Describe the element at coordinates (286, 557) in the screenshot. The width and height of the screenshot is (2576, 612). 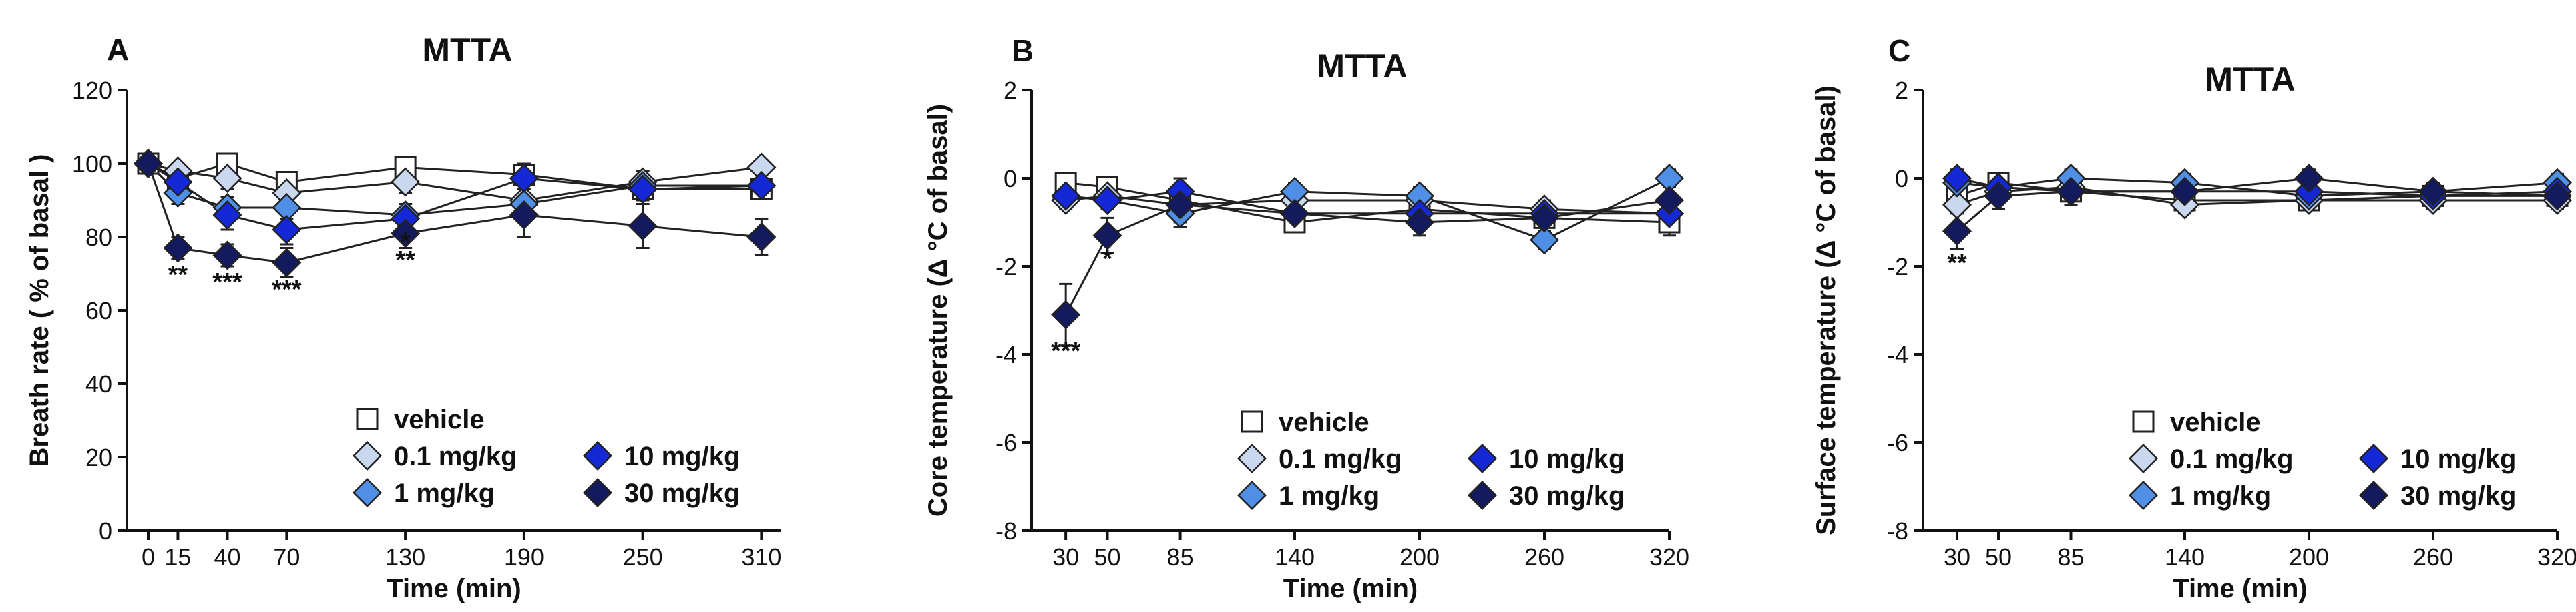
I see `x-tick-label: 70` at that location.